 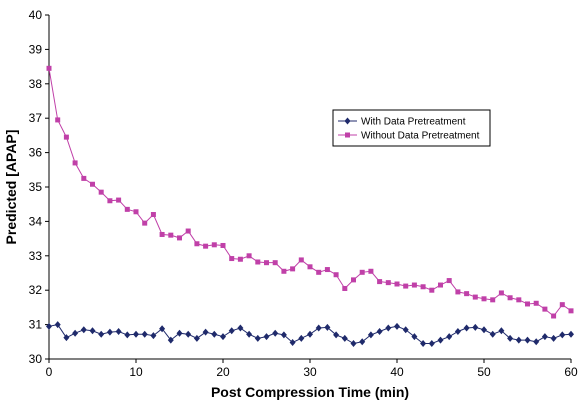 I want to click on x-tick-label: 20, so click(x=223, y=372).